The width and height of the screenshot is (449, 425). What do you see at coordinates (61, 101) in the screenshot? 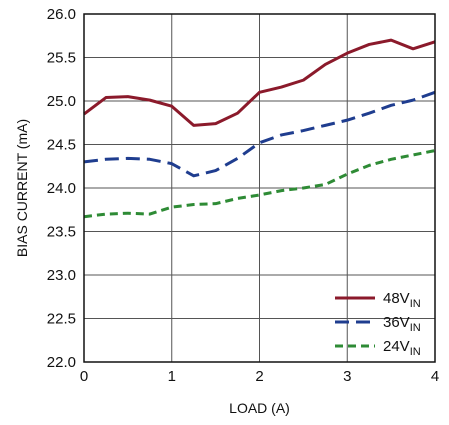
I see `y-tick-label: 25.0` at bounding box center [61, 101].